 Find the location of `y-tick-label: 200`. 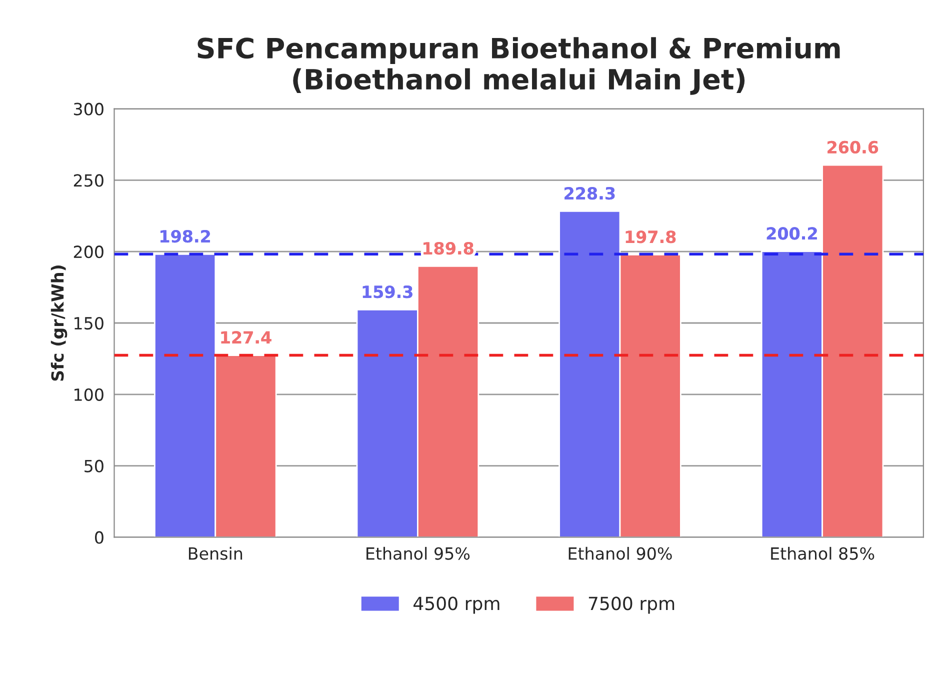

y-tick-label: 200 is located at coordinates (89, 252).